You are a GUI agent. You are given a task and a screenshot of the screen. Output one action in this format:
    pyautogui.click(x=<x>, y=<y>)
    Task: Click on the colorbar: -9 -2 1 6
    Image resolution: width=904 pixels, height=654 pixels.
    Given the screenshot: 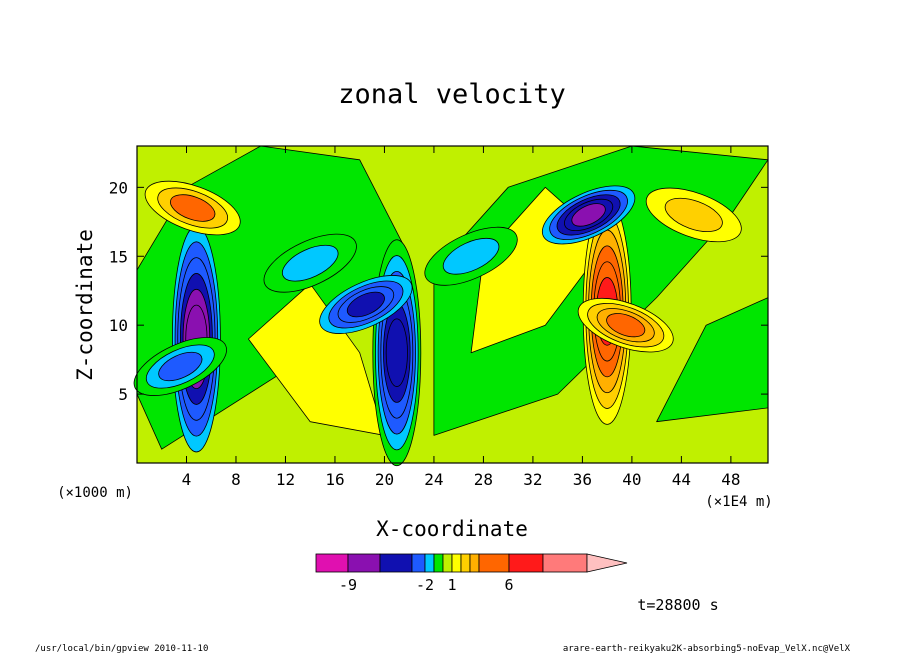 What is the action you would take?
    pyautogui.click(x=471, y=573)
    